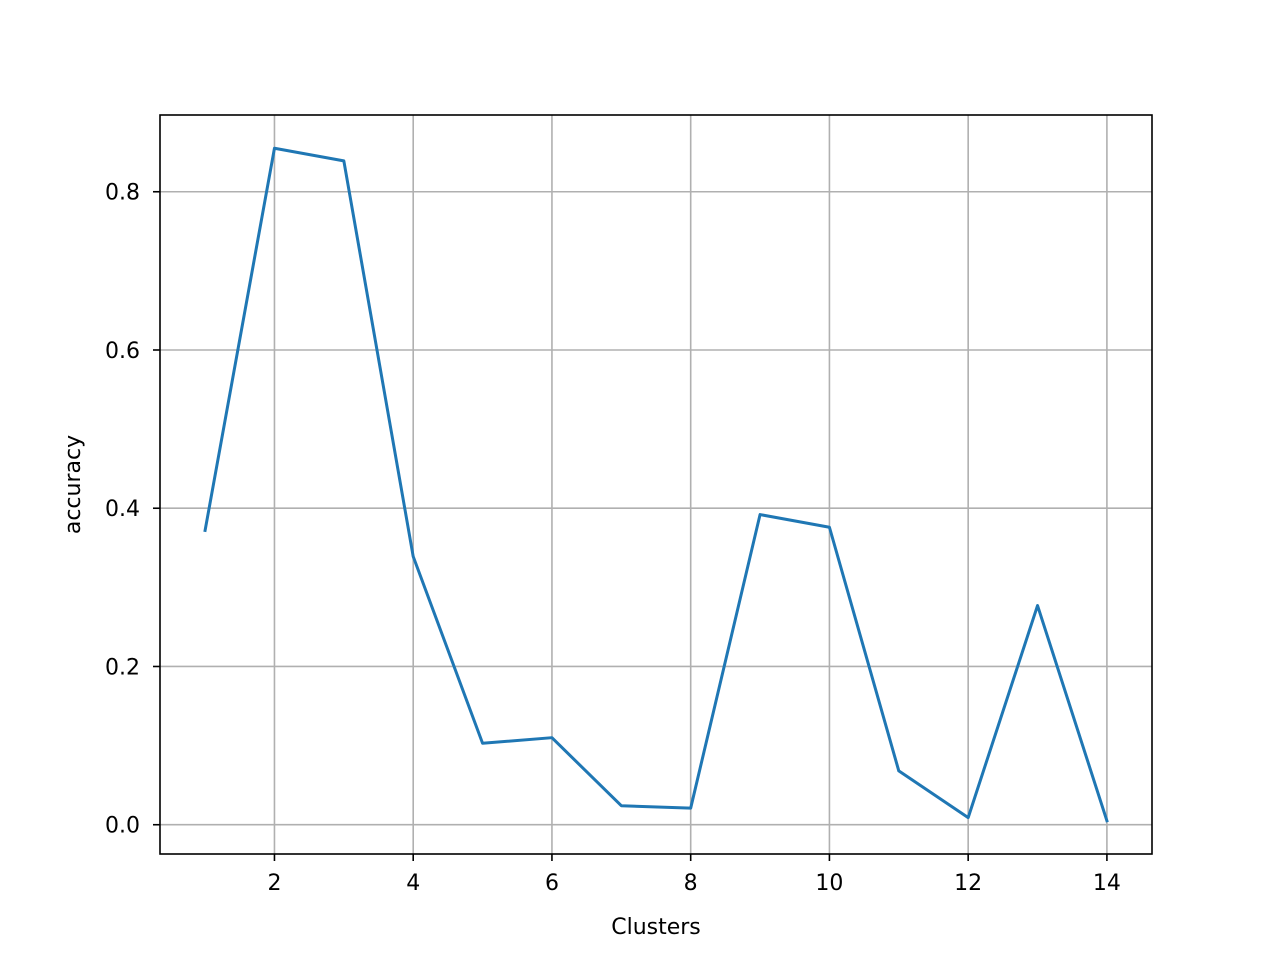 This screenshot has width=1280, height=960. I want to click on x-tick-label: 2, so click(274, 883).